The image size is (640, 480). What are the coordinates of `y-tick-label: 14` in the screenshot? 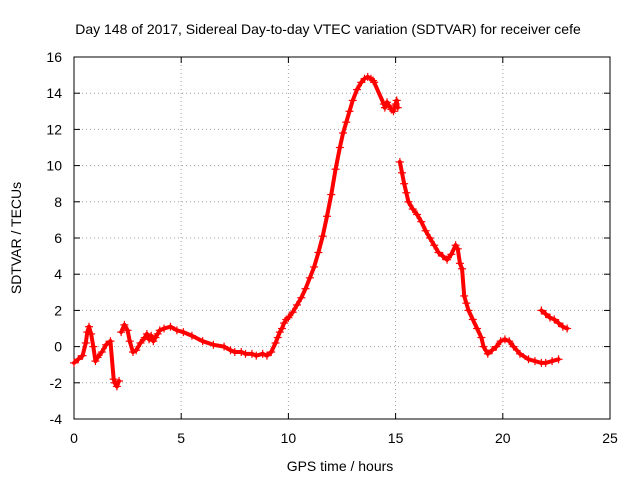 It's located at (54, 93).